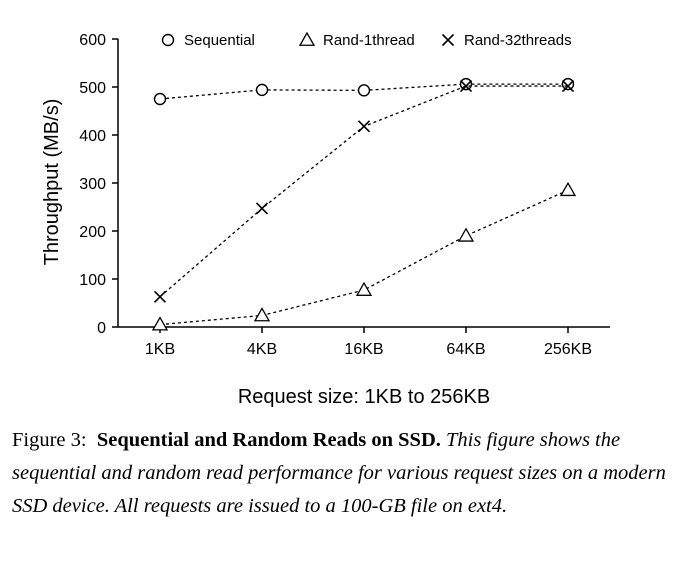 The image size is (679, 571). I want to click on x-tick-label: 4KB, so click(262, 349).